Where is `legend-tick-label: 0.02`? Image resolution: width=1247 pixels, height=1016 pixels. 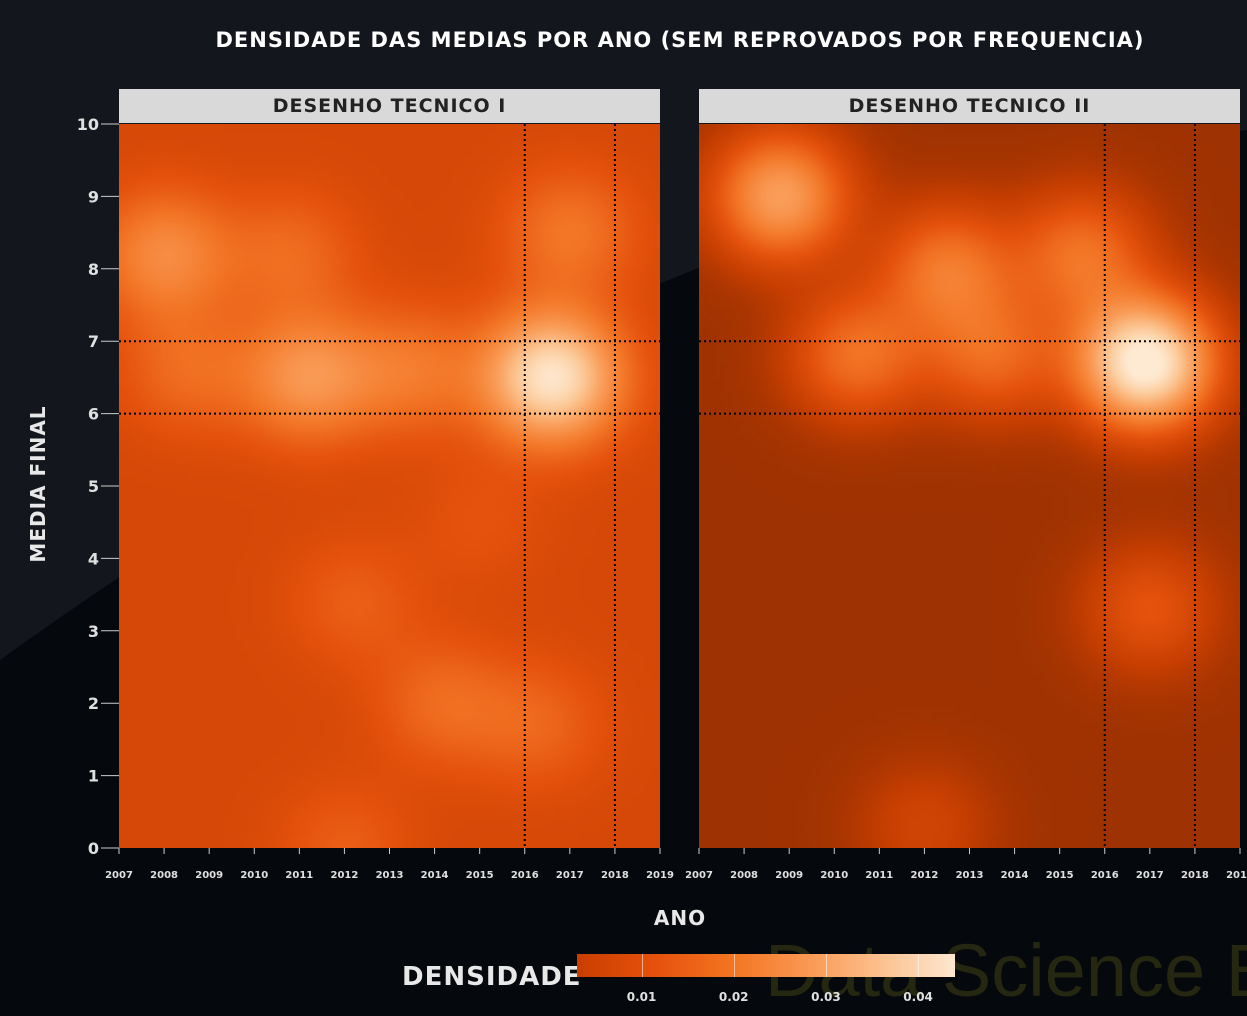
legend-tick-label: 0.02 is located at coordinates (733, 997).